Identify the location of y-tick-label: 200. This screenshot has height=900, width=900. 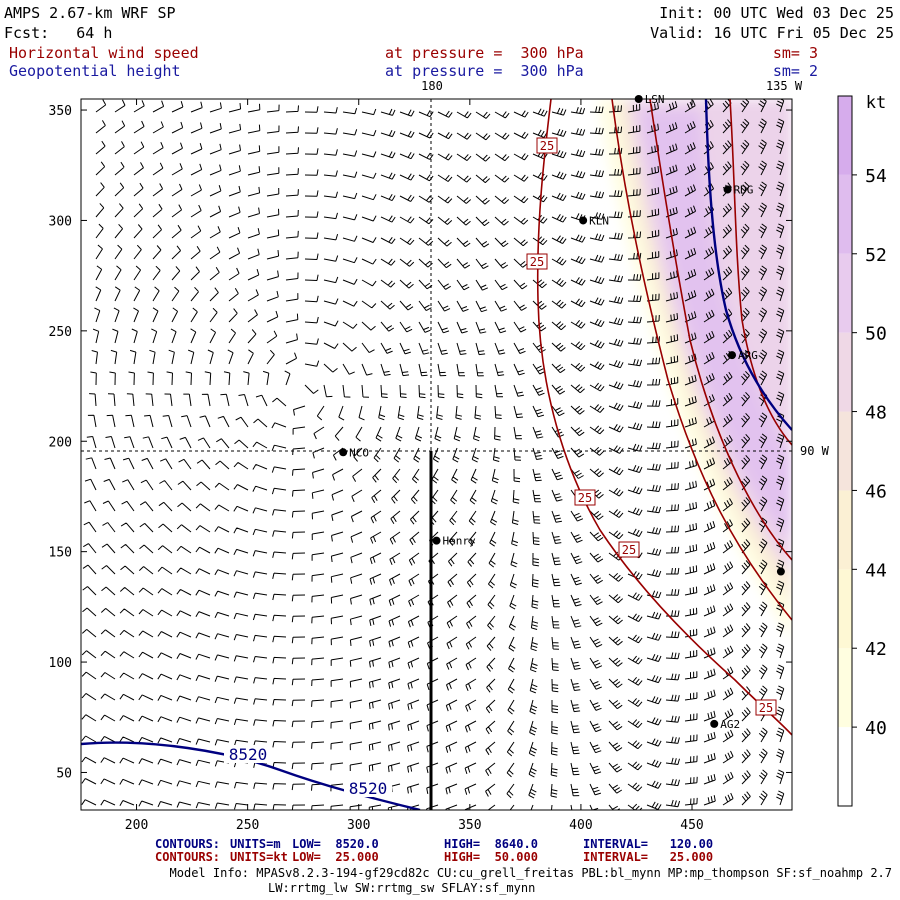
(60, 442).